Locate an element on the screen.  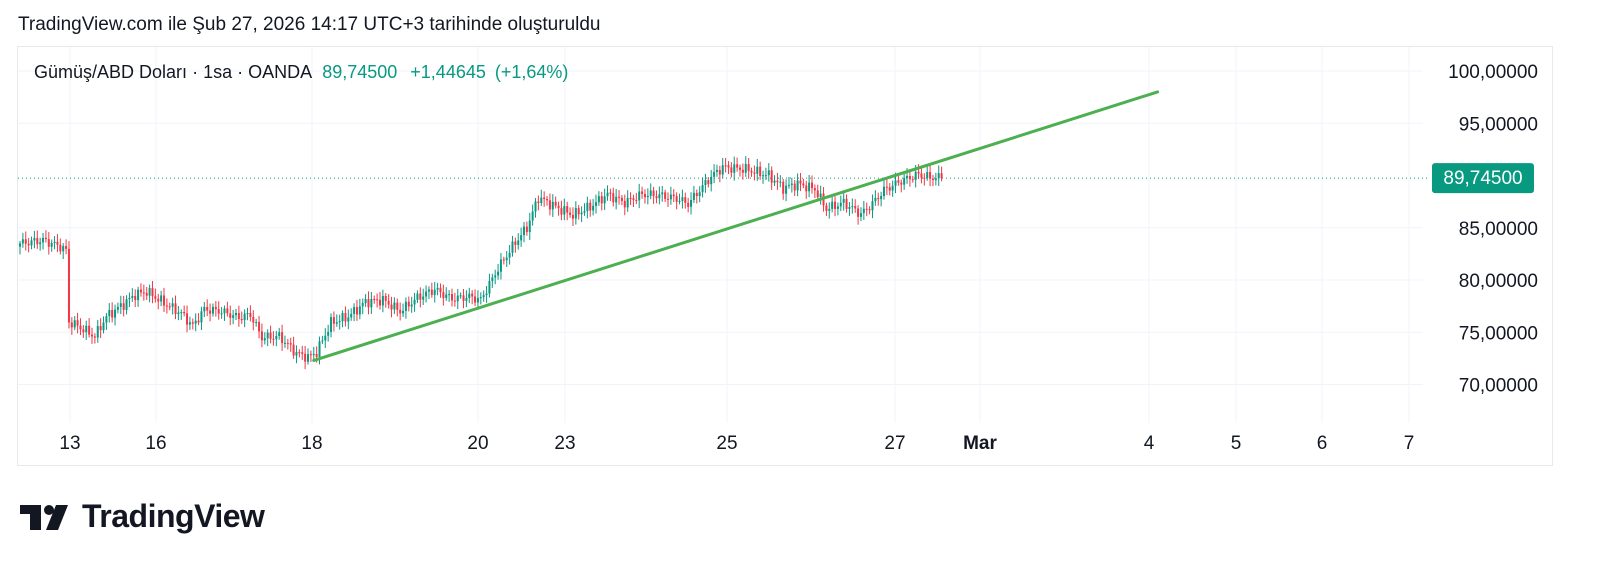
price-change: +1,44645 is located at coordinates (448, 72).